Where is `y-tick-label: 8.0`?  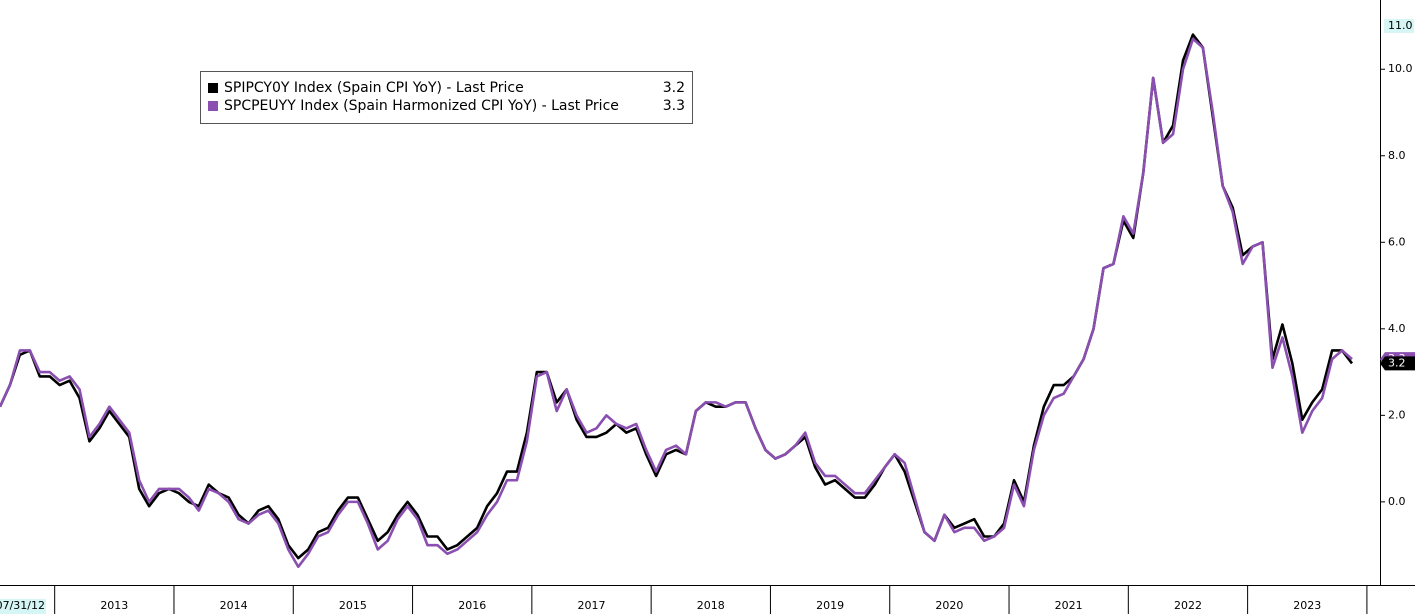
y-tick-label: 8.0 is located at coordinates (1397, 155).